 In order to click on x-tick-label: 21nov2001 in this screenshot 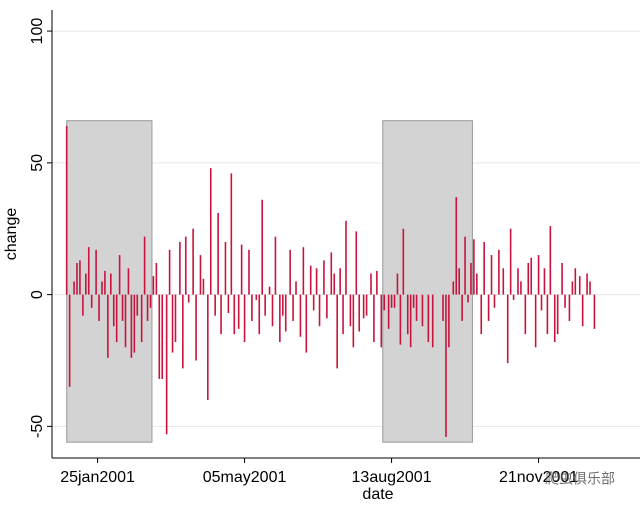, I will do `click(538, 477)`.